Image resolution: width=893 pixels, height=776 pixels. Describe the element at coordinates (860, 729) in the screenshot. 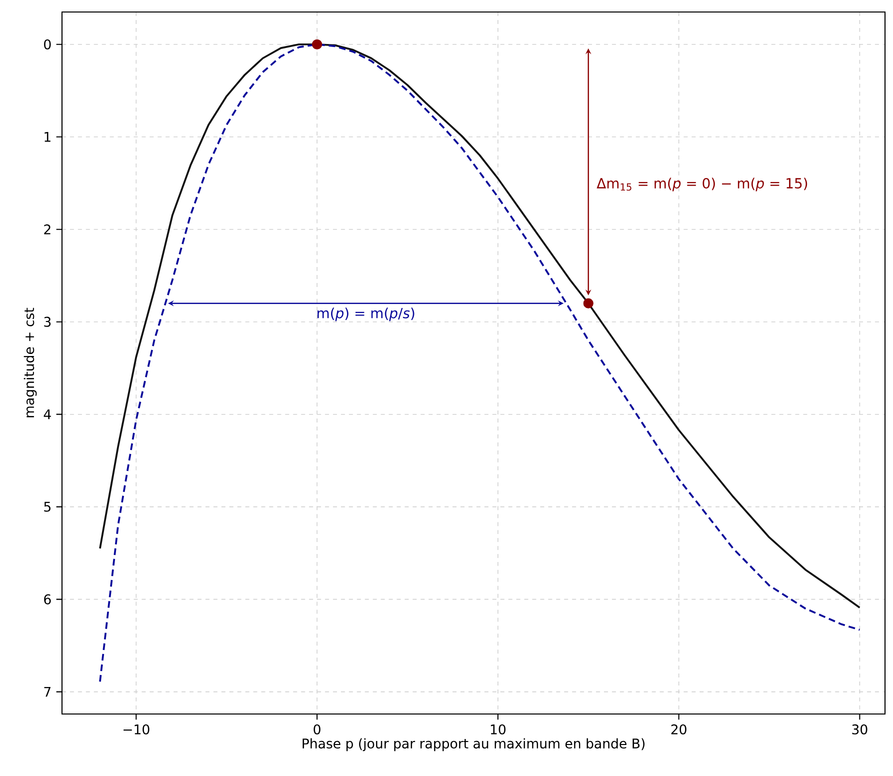

I see `x-tick-label: 30` at that location.